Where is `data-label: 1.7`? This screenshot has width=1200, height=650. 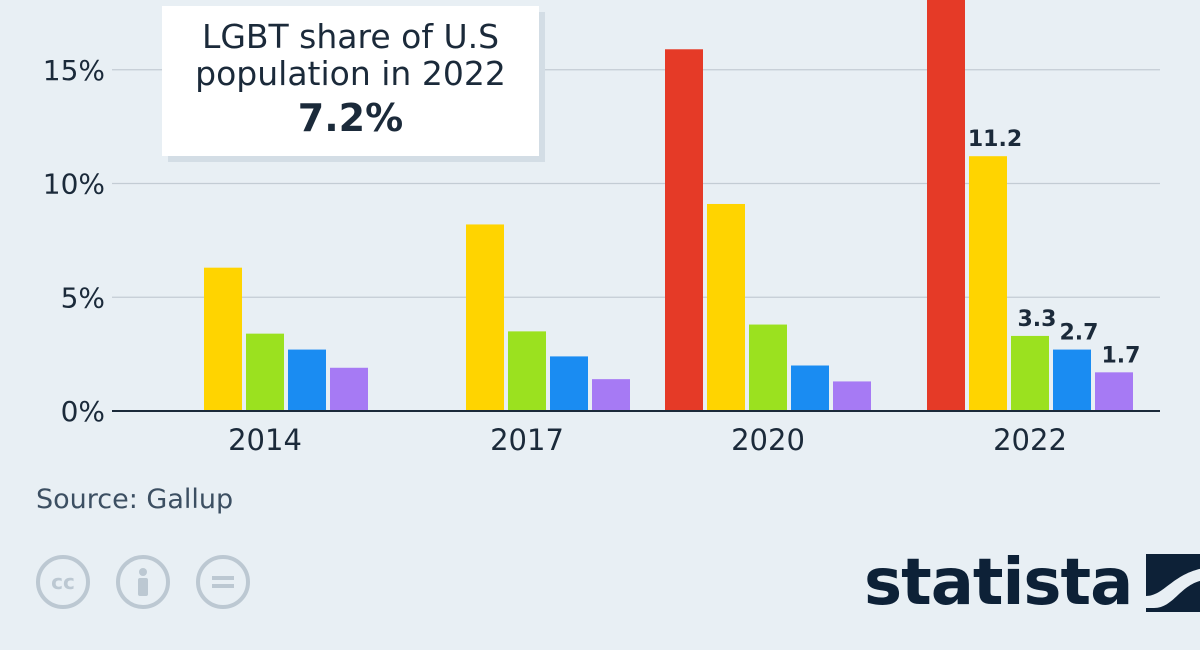
data-label: 1.7 is located at coordinates (1121, 355).